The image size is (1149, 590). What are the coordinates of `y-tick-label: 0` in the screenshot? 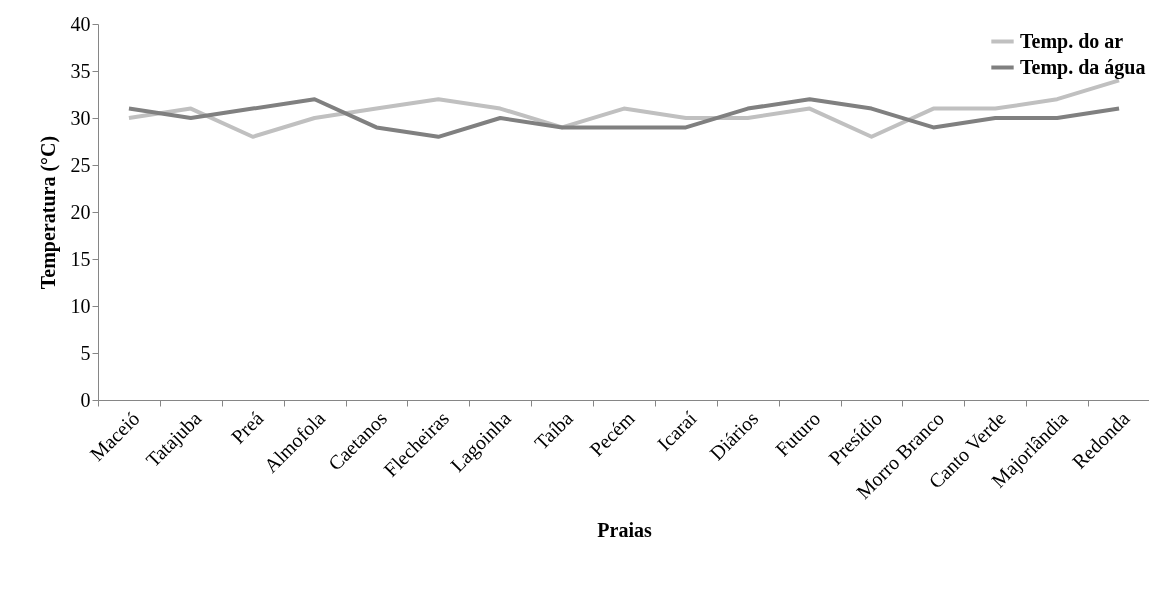 It's located at (85, 399).